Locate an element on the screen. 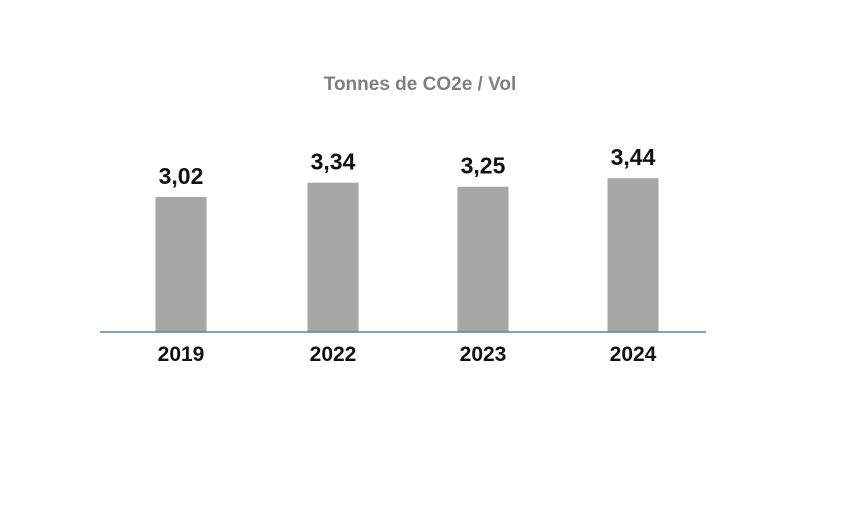 The image size is (841, 520). bar-2019 is located at coordinates (181, 264).